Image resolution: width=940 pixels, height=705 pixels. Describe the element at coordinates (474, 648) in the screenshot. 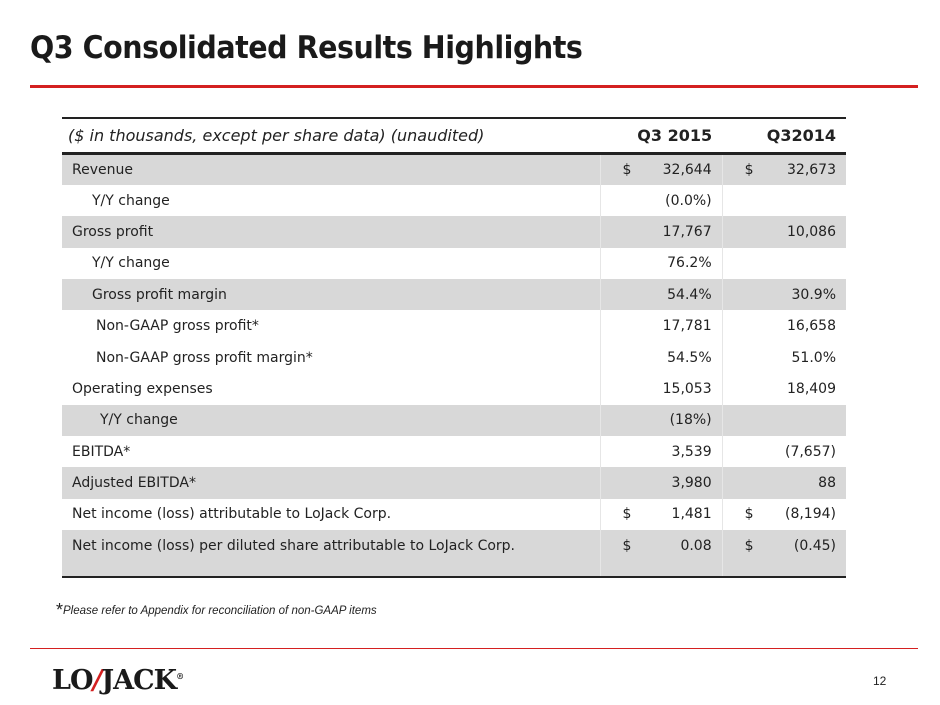

I see `footer-divider` at that location.